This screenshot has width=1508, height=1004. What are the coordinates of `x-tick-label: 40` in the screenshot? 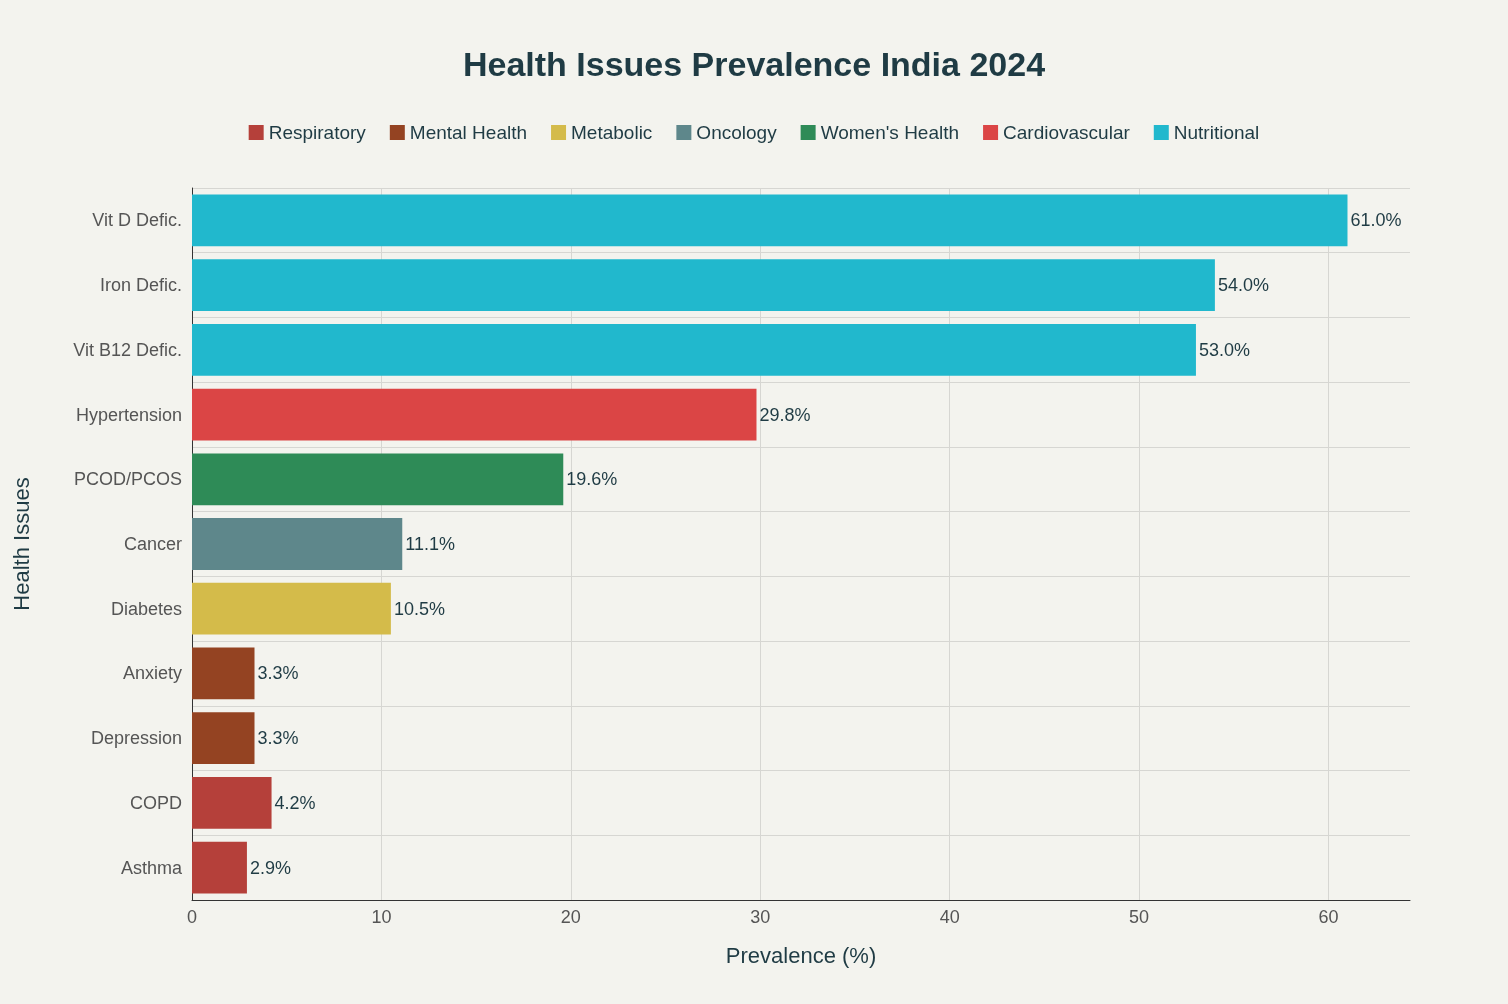 It's located at (949, 917).